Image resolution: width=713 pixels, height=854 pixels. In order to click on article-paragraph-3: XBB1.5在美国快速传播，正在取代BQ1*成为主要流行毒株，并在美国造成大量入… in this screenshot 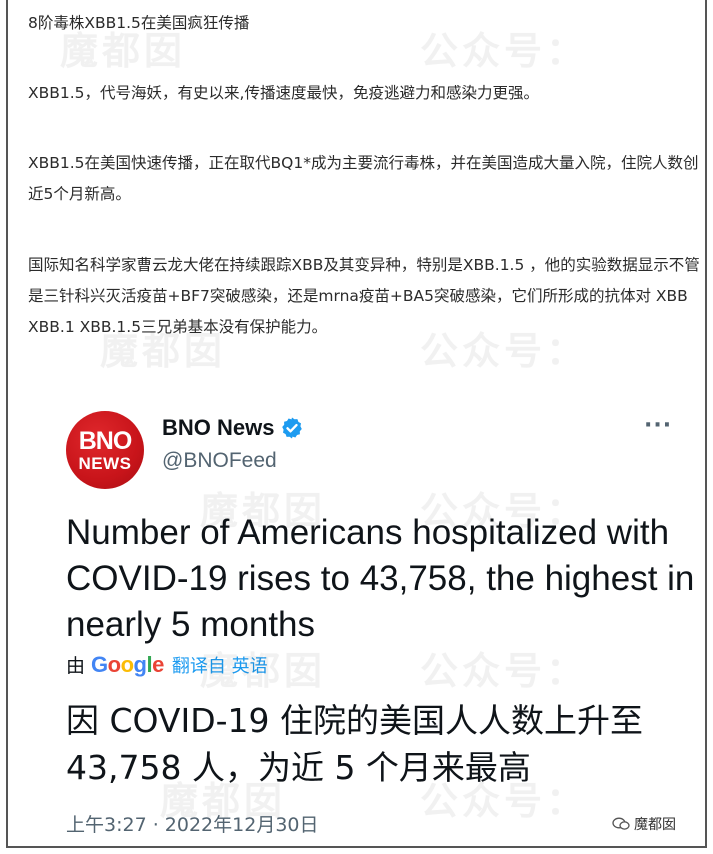, I will do `click(363, 178)`.